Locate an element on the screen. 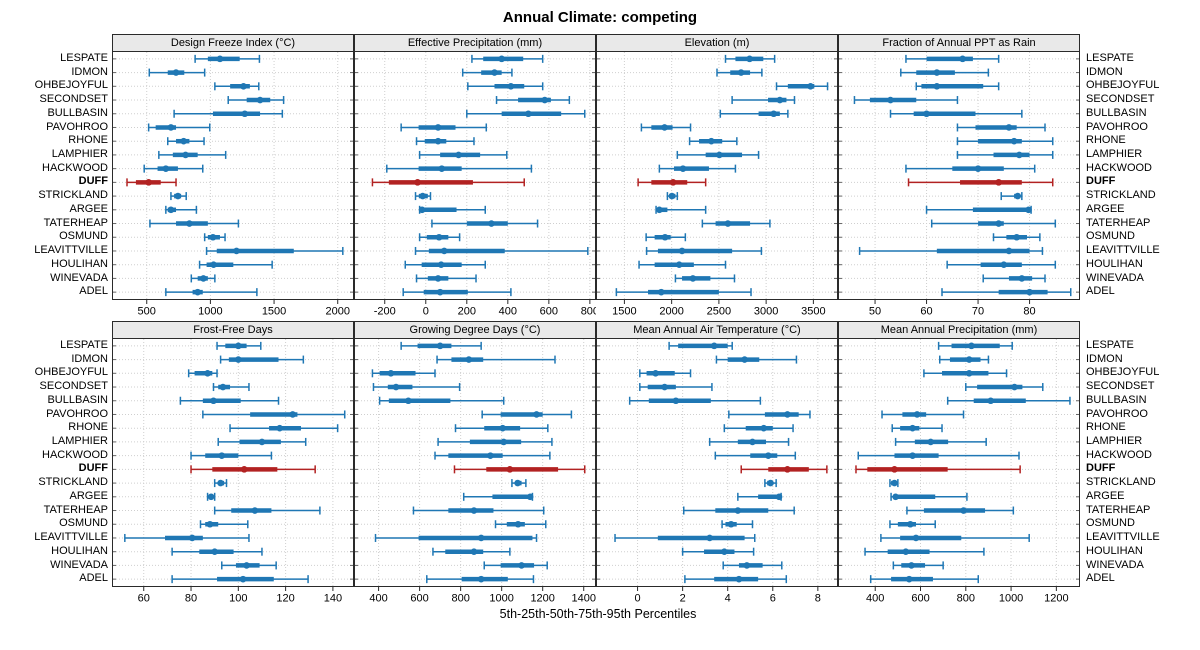  panel-plot-growing-degree-days-c is located at coordinates (475, 462).